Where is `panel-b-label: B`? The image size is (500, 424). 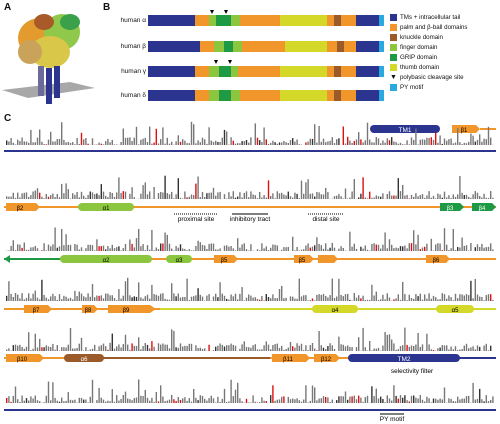 panel-b-label: B is located at coordinates (107, 7).